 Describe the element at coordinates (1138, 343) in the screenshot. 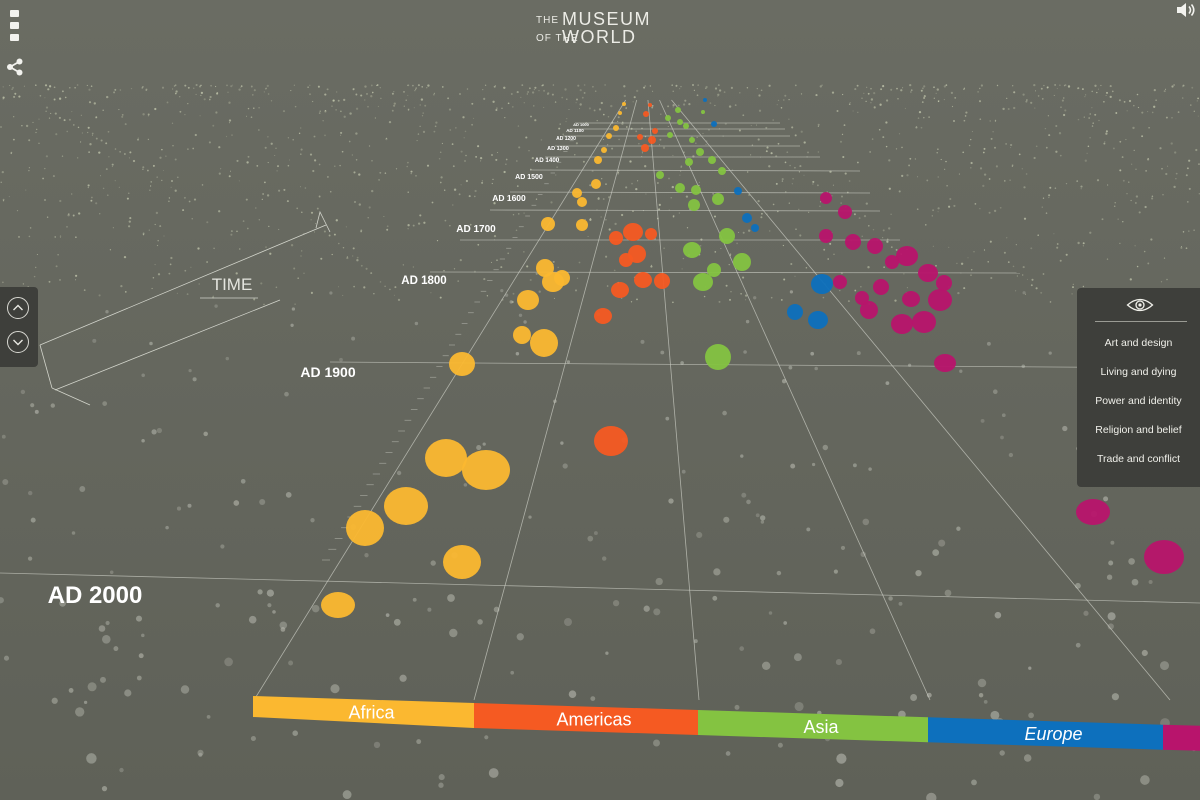

I see `filter-art-and-design: Art and design` at that location.